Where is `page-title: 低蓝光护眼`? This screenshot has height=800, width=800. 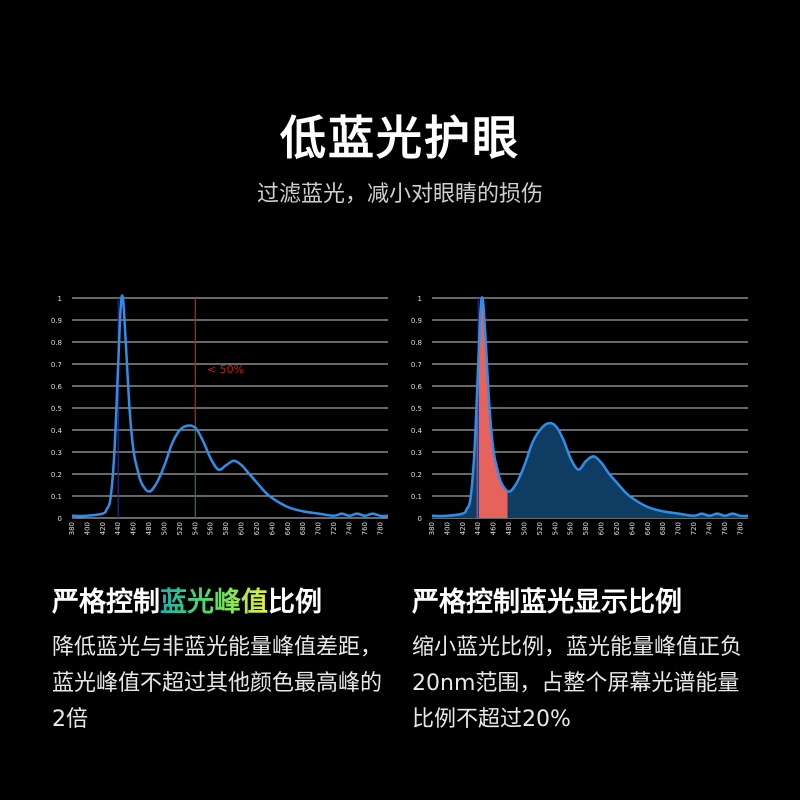
page-title: 低蓝光护眼 is located at coordinates (400, 138).